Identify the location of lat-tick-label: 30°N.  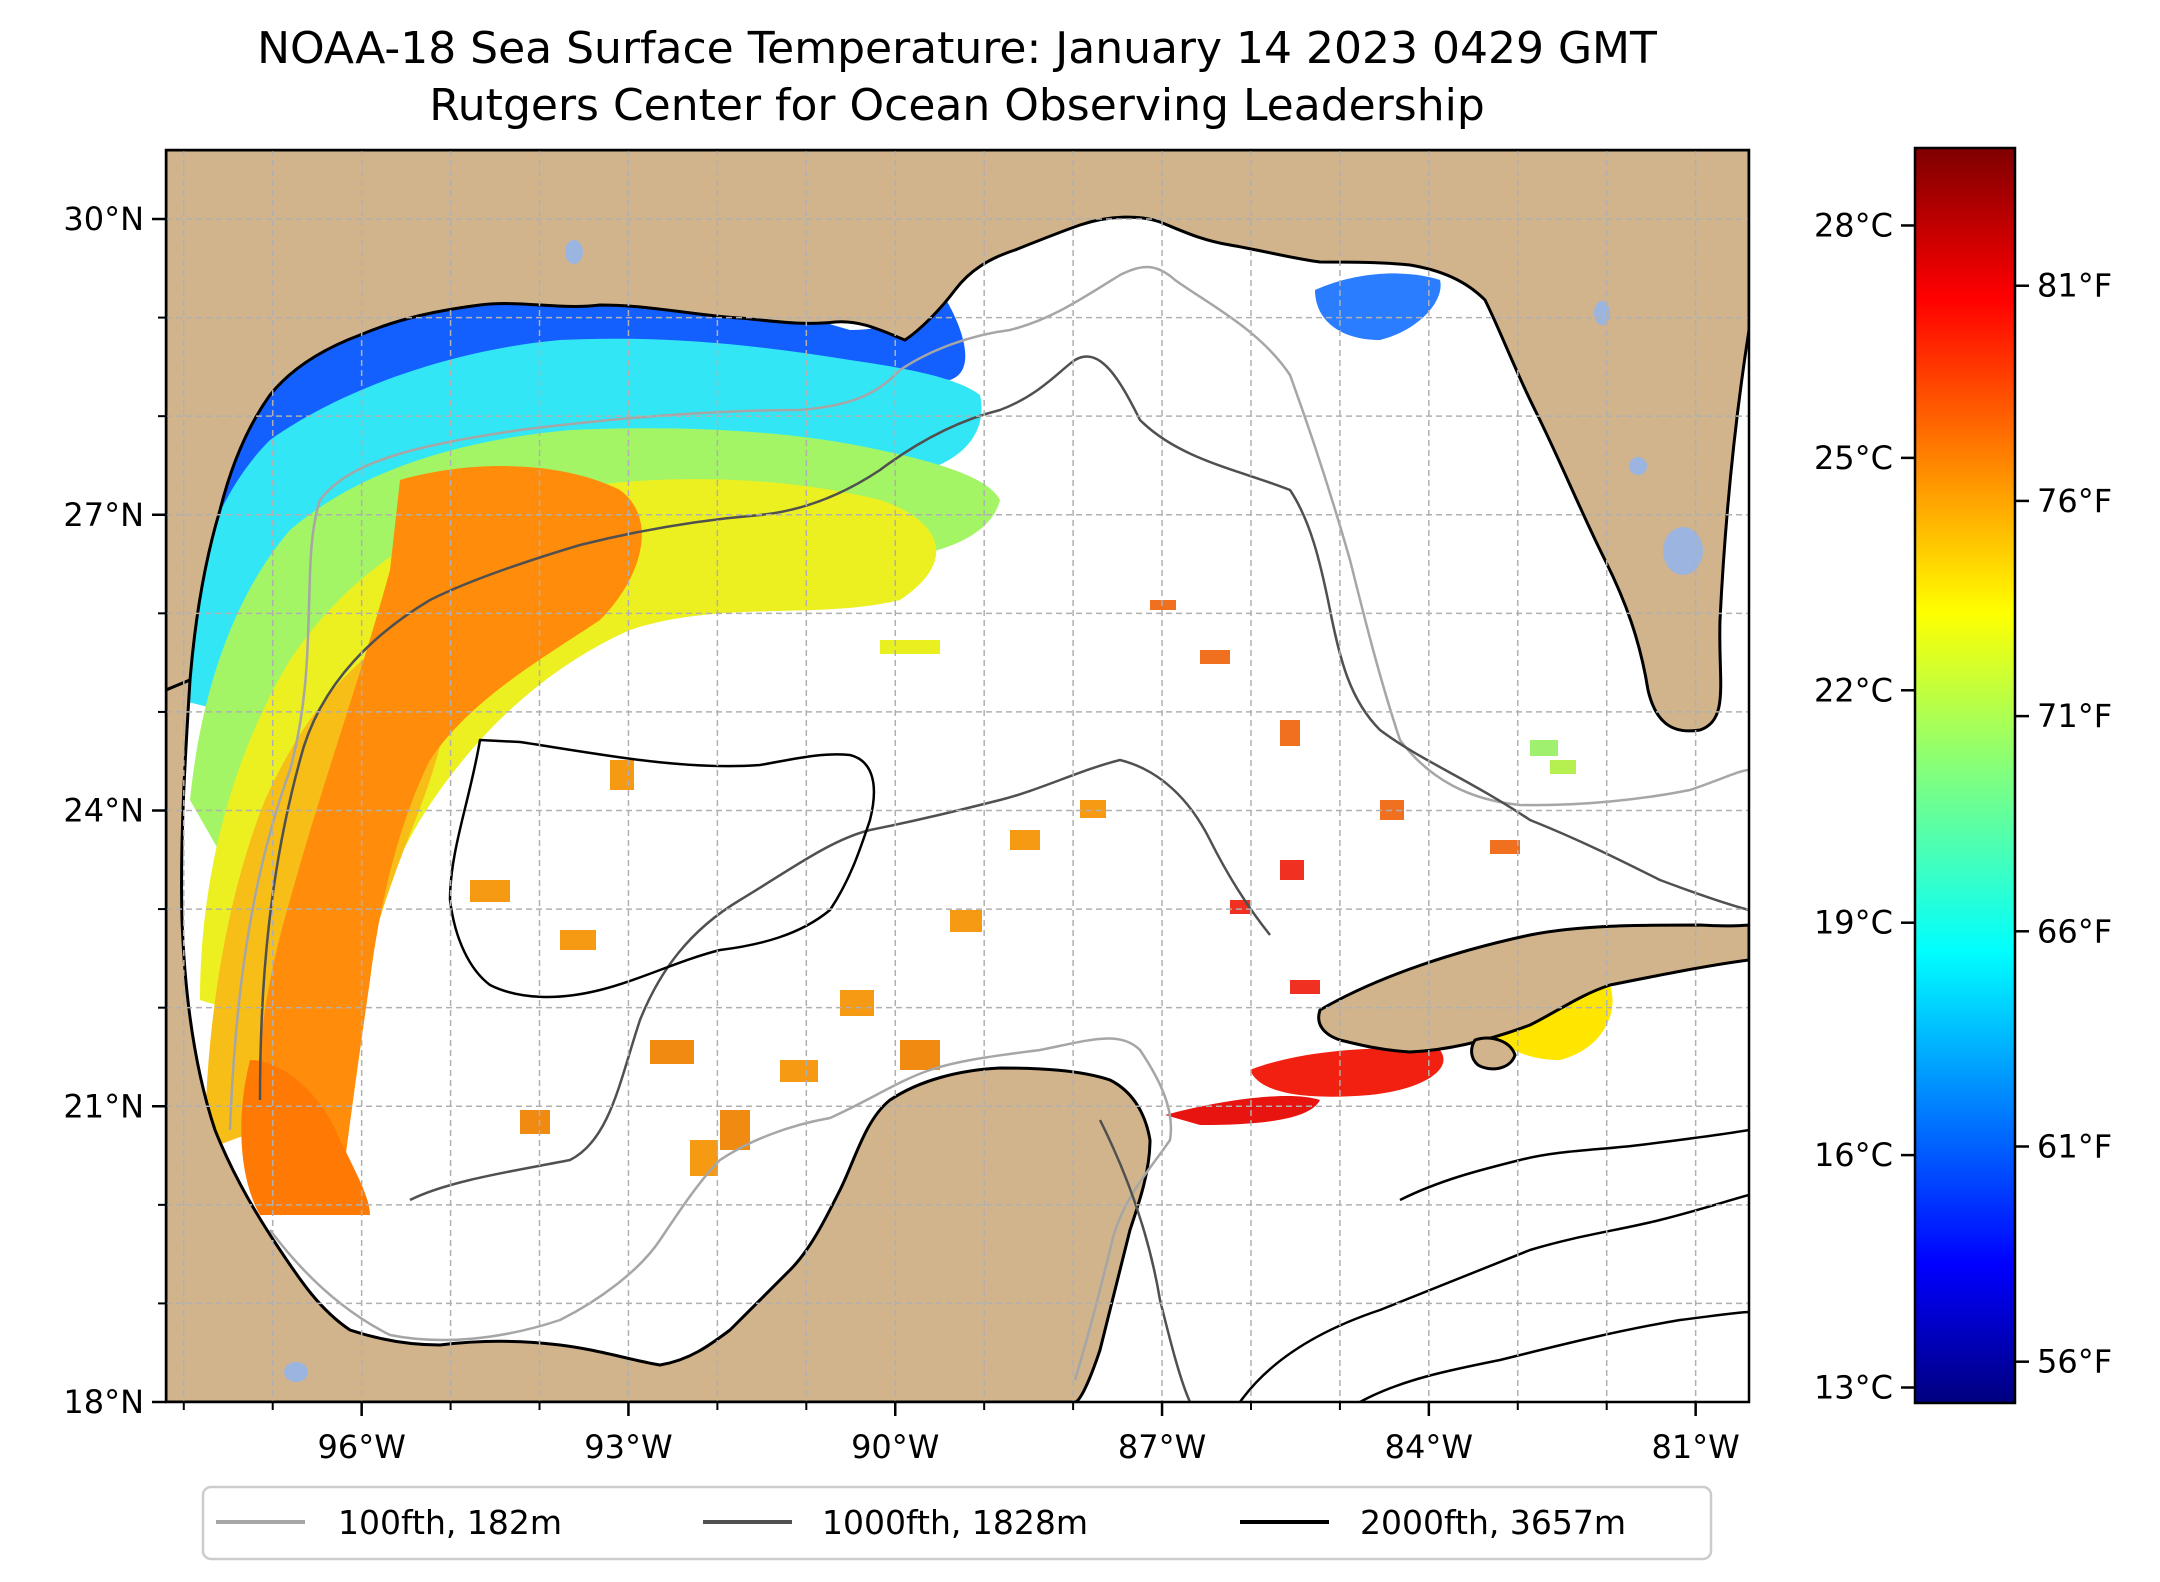
(103, 219).